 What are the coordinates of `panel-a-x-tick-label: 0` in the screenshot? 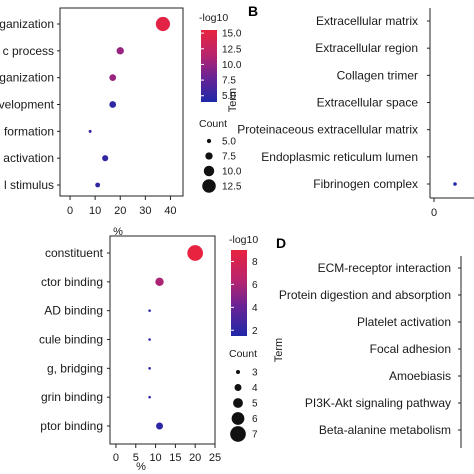 It's located at (70, 211).